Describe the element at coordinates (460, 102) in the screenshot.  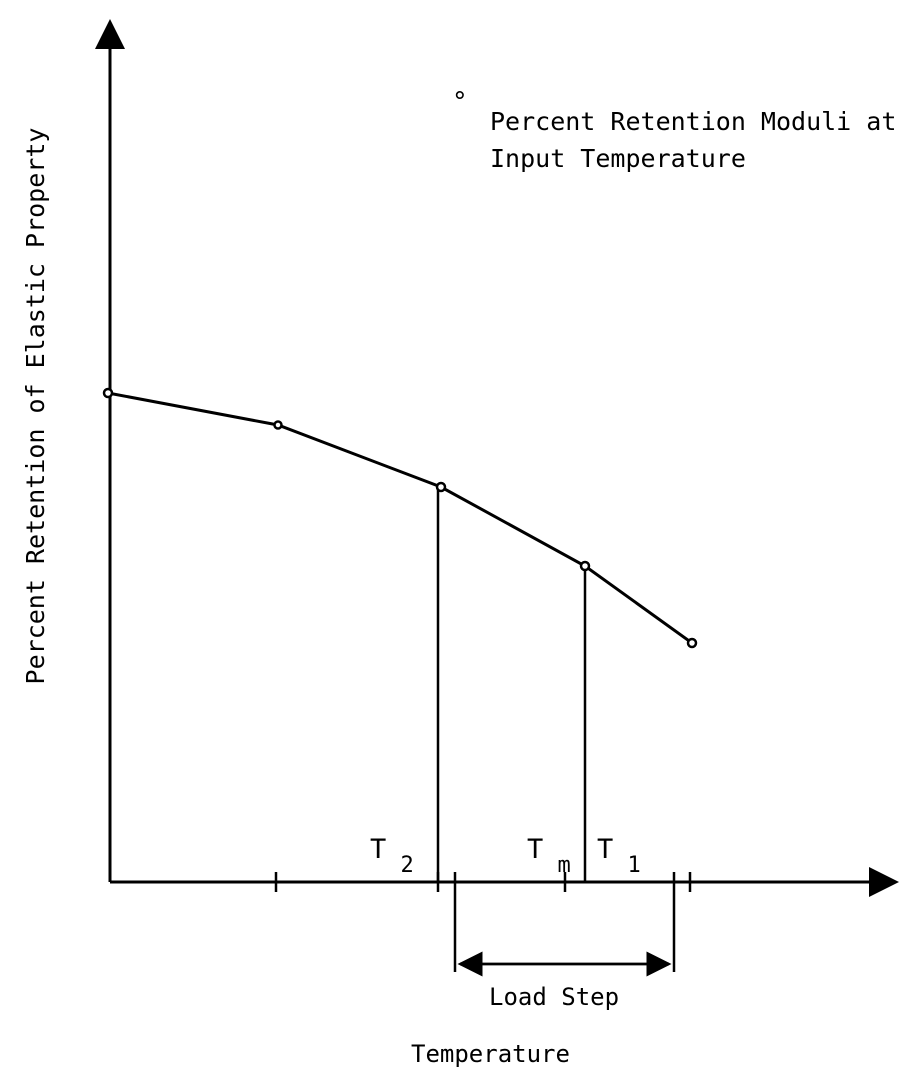
I see `legend-marker-icon: °` at that location.